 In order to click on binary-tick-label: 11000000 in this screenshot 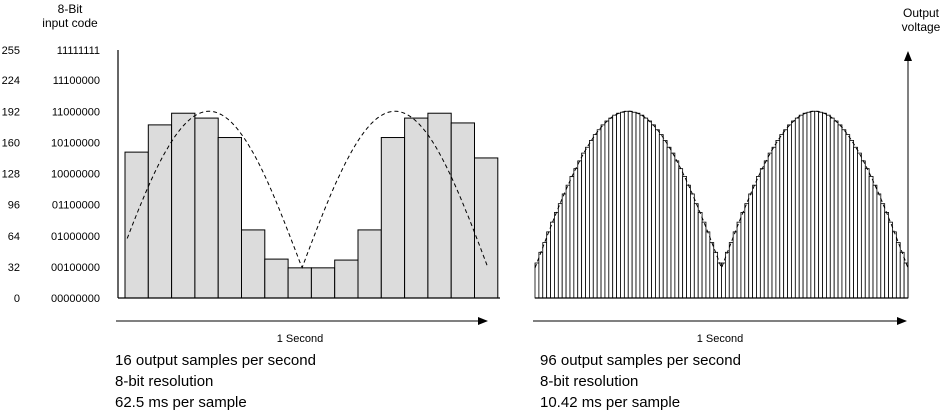, I will do `click(76, 112)`.